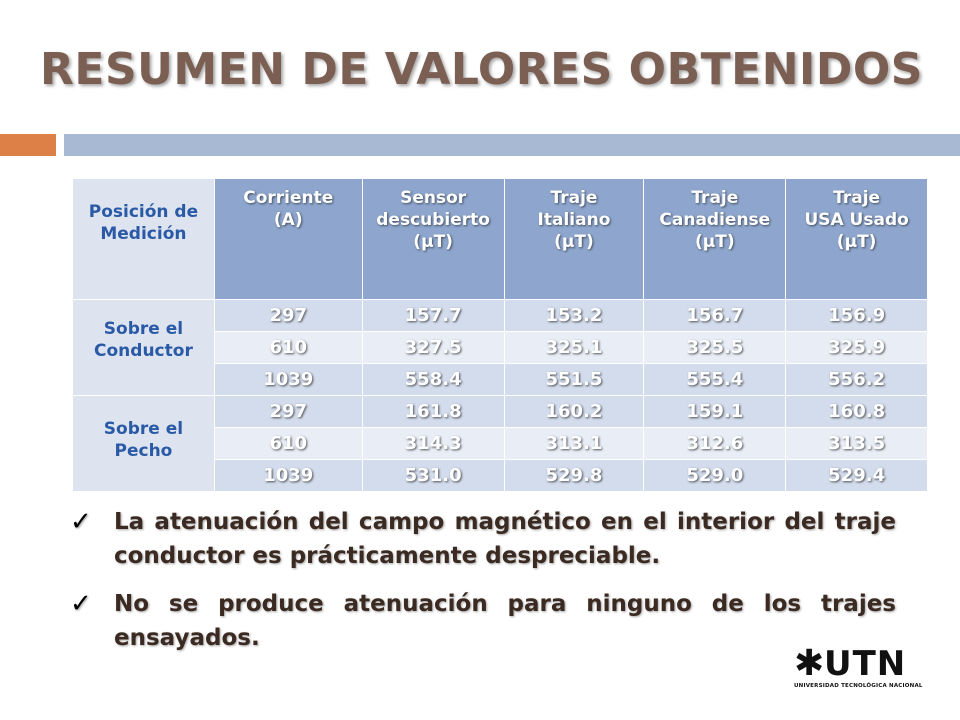 The height and width of the screenshot is (720, 960). Describe the element at coordinates (143, 234) in the screenshot. I see `header-line: Medición` at that location.